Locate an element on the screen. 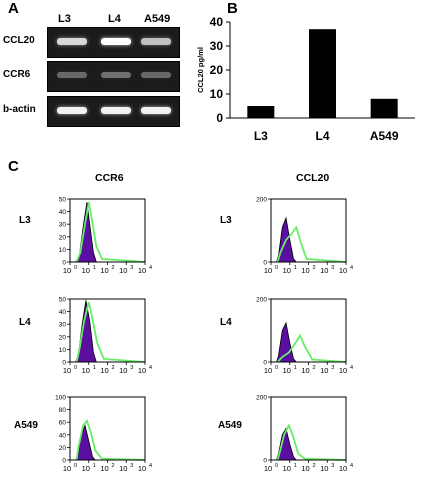  panel-b-letter: B is located at coordinates (232, 8).